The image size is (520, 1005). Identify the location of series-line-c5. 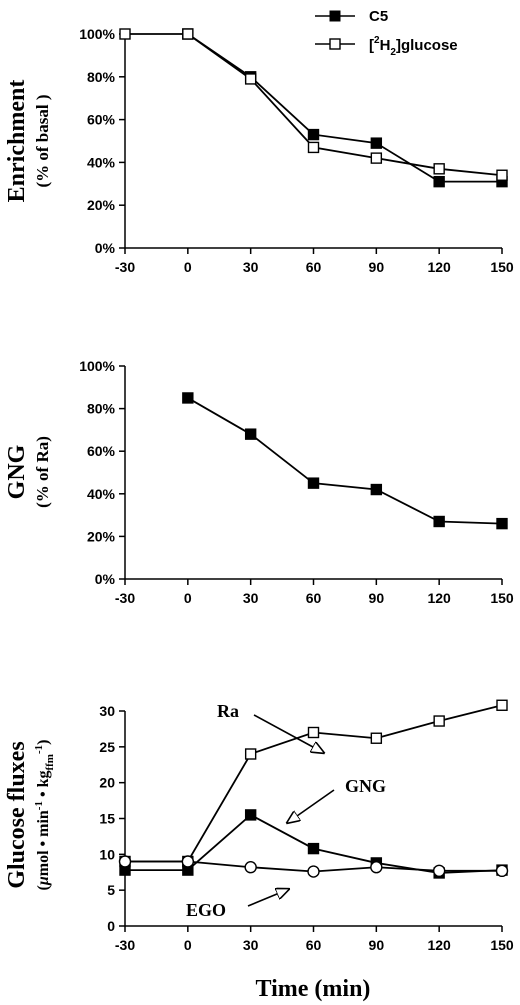
(344, 108).